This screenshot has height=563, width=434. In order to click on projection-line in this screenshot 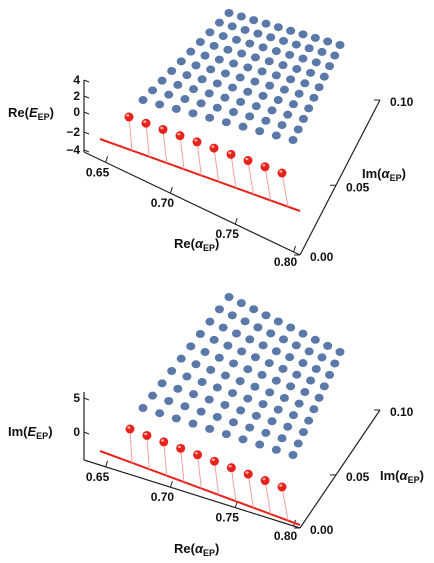, I will do `click(200, 488)`.